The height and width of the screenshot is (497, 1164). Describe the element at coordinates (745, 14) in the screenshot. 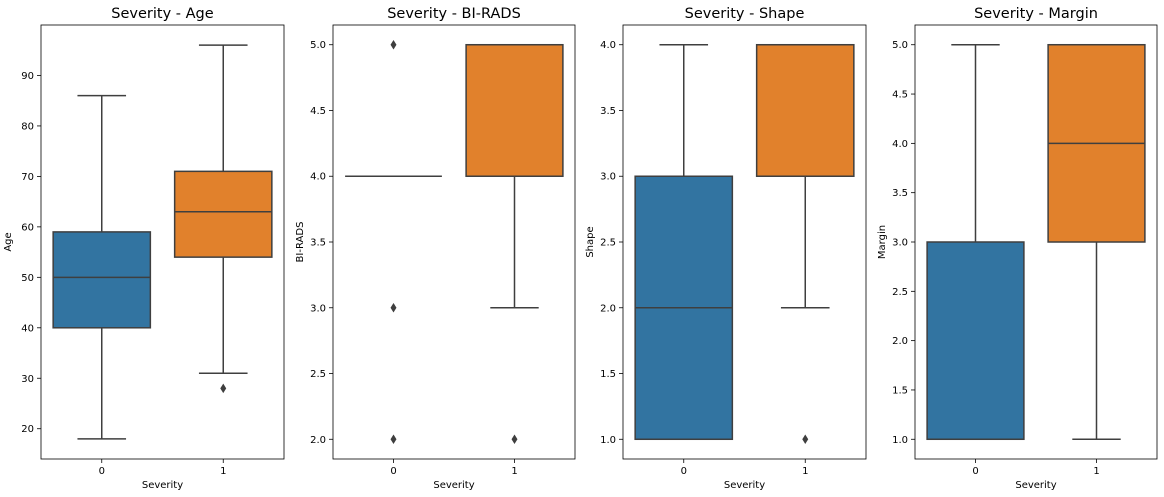

I see `subplot-title: Severity - Shape` at that location.